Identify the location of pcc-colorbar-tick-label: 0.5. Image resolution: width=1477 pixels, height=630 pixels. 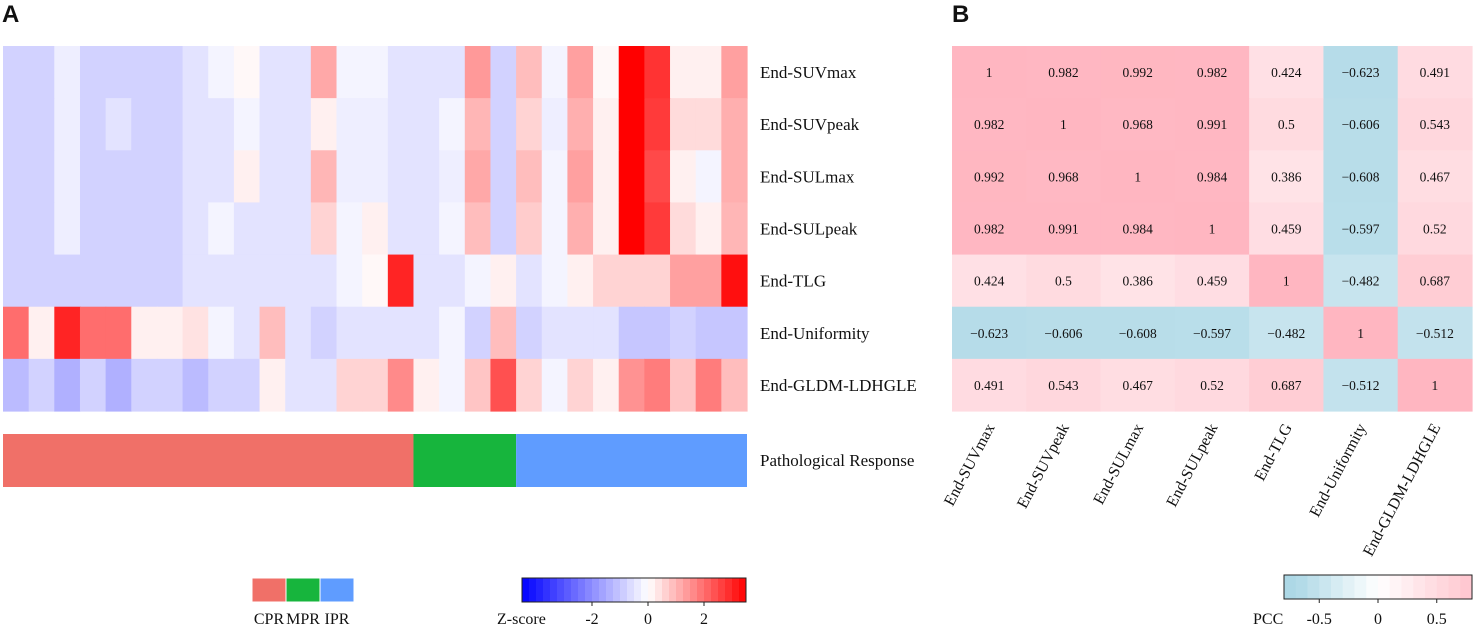
(1437, 619).